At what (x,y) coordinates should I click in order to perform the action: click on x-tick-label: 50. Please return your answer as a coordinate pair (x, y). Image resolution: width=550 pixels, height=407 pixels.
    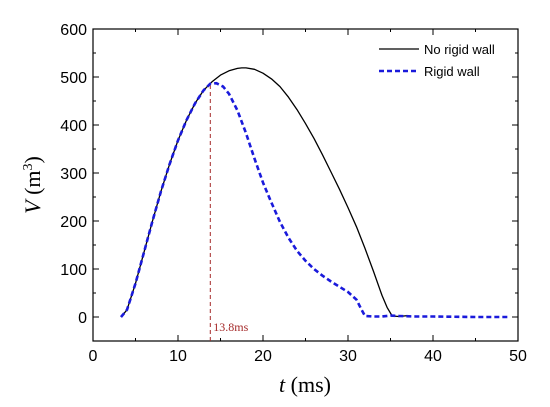
    Looking at the image, I should click on (518, 356).